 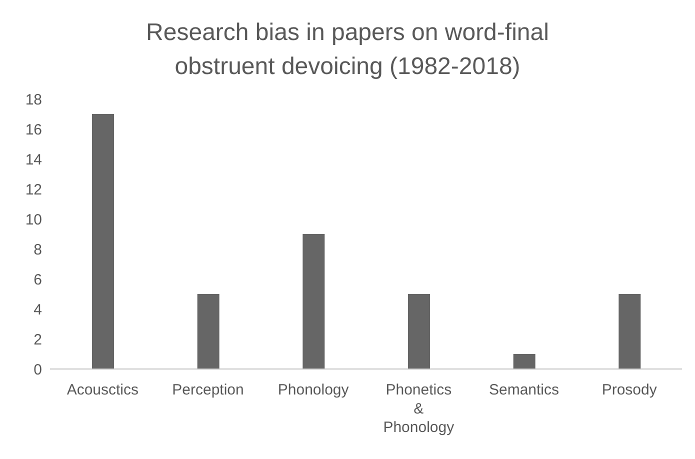 I want to click on y-tick-label: 18, so click(x=33, y=99).